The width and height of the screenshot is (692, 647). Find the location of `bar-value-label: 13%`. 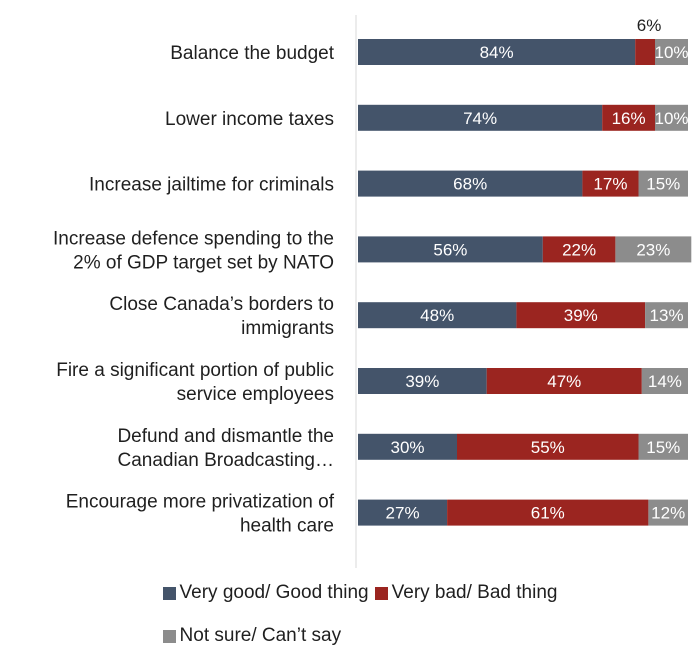

bar-value-label: 13% is located at coordinates (667, 315).